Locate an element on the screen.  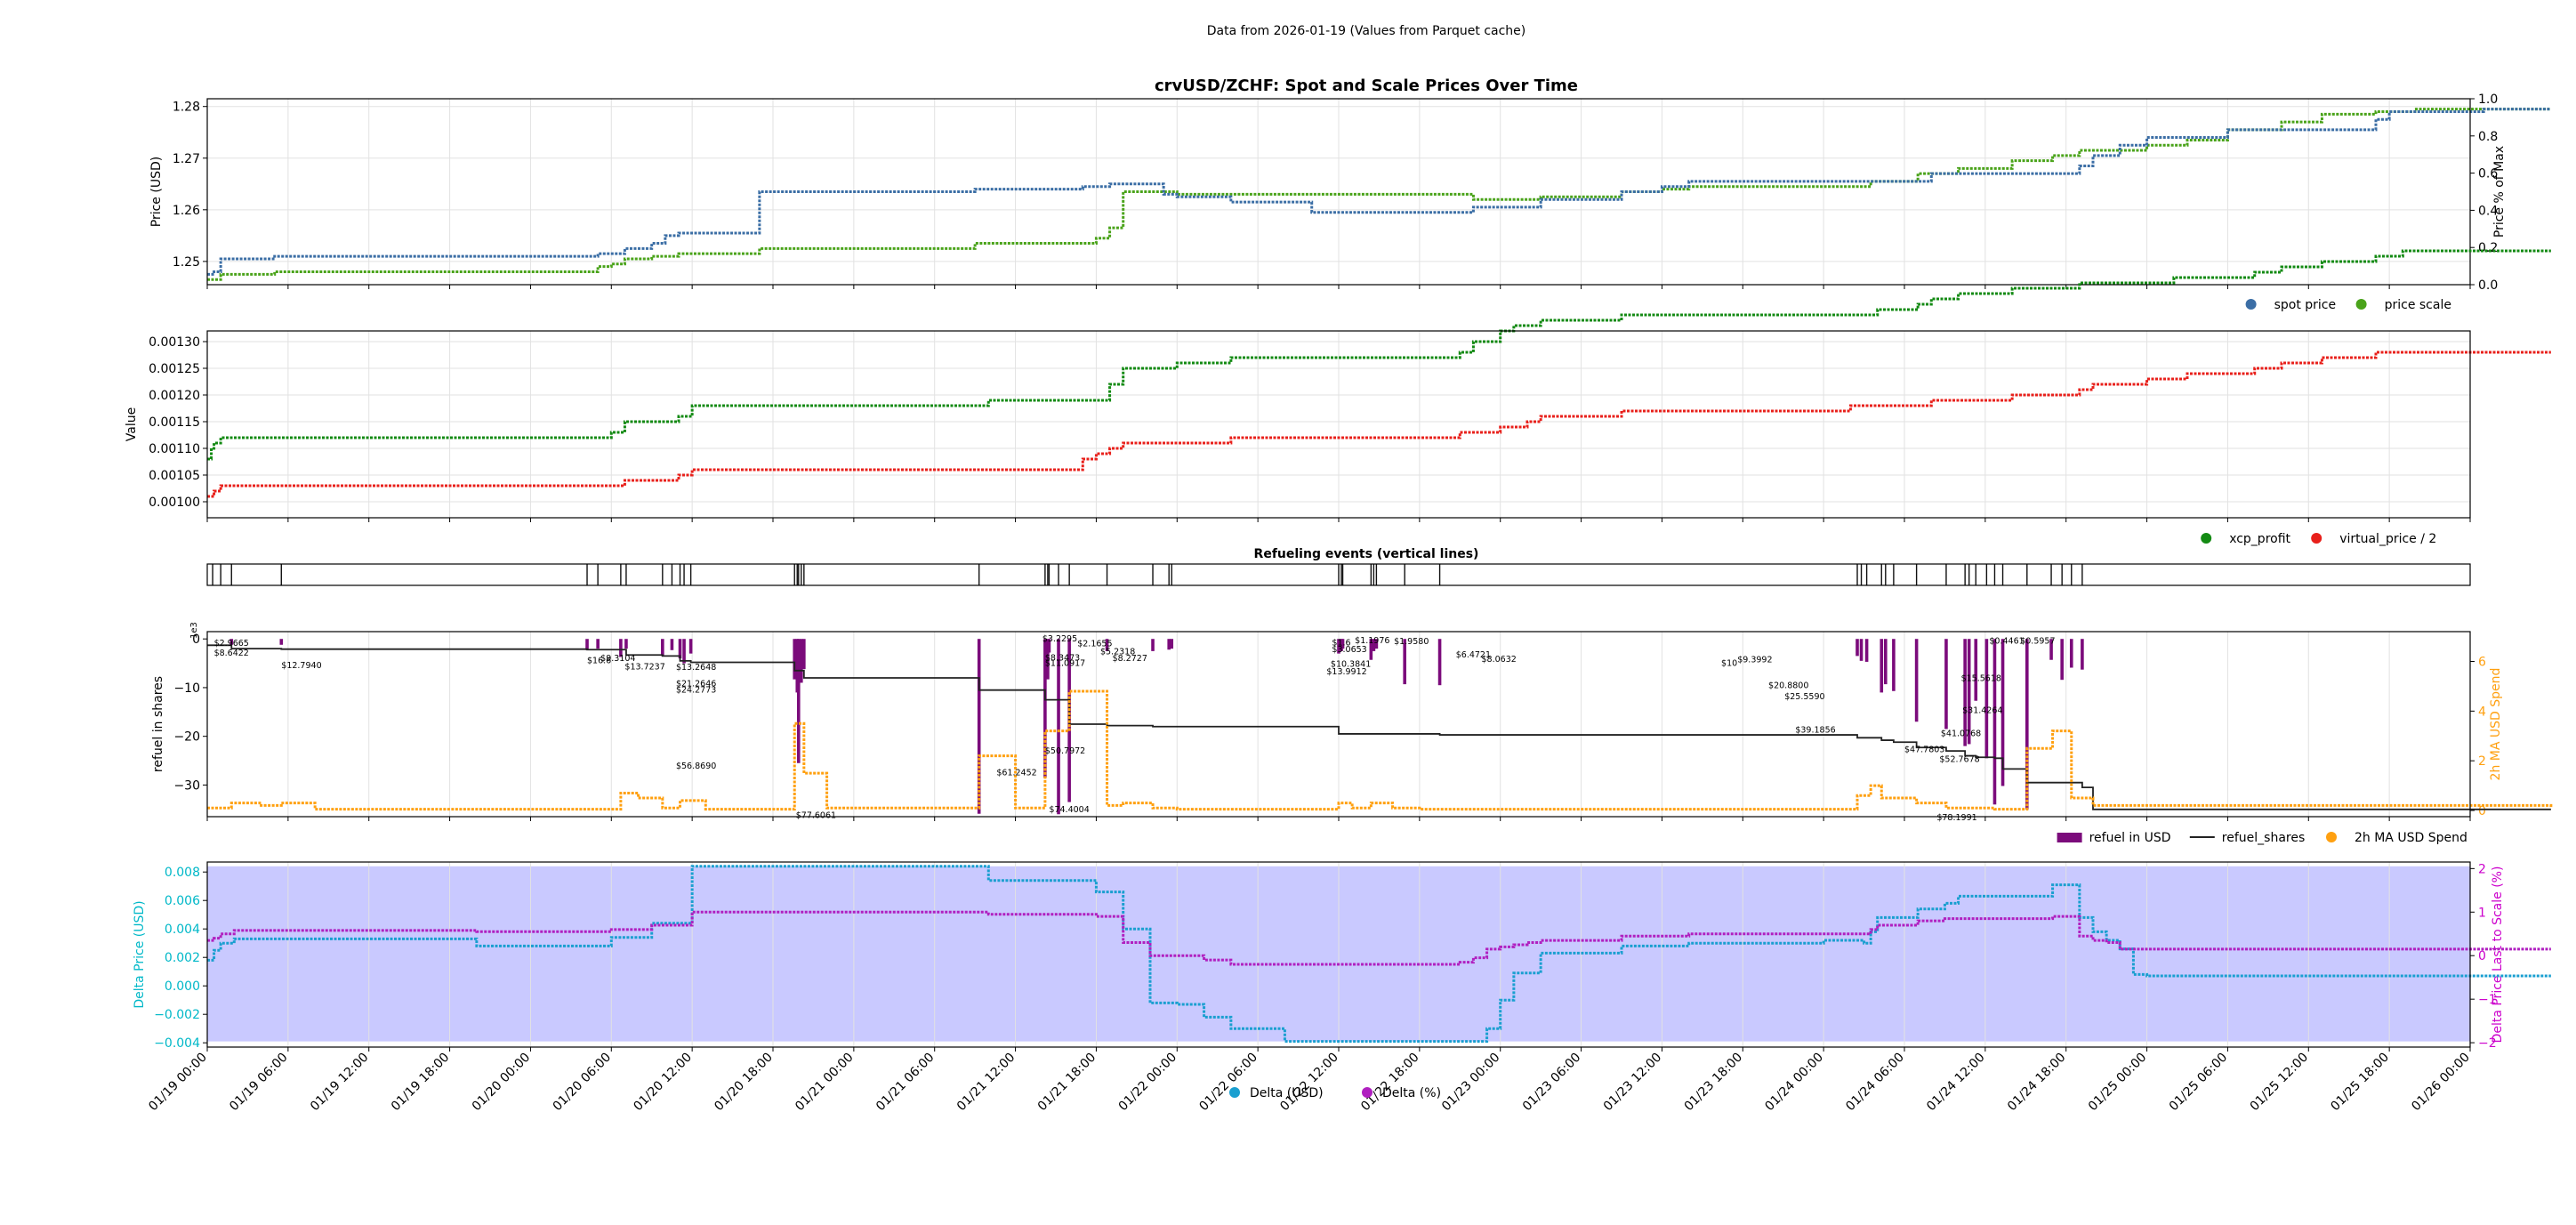
x-tick-label: 01/20 12:00 is located at coordinates (663, 1083).